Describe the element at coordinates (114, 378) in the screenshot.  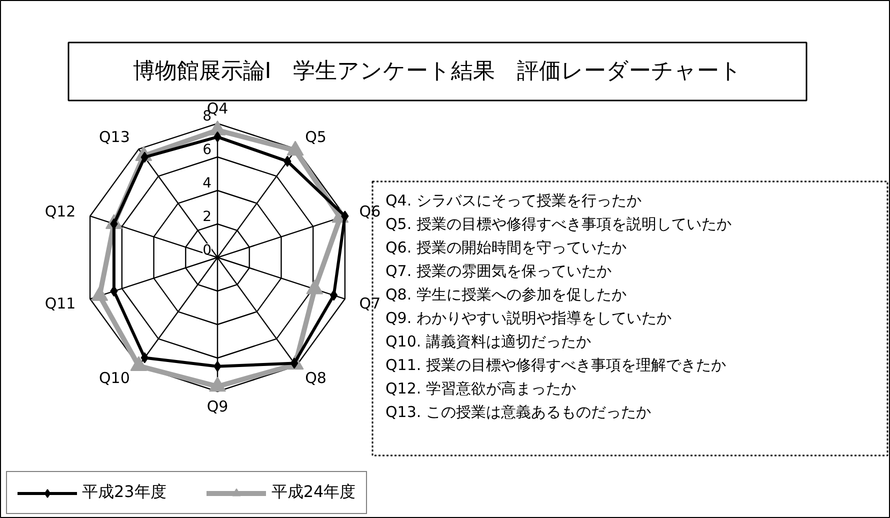
I see `spoke-label: Q10` at that location.